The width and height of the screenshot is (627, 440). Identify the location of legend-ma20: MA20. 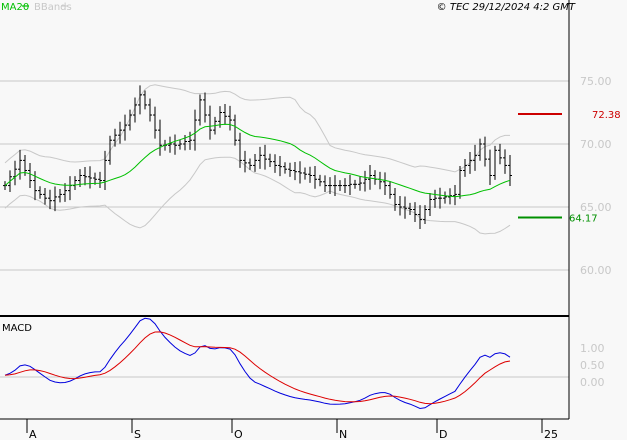
(15, 7).